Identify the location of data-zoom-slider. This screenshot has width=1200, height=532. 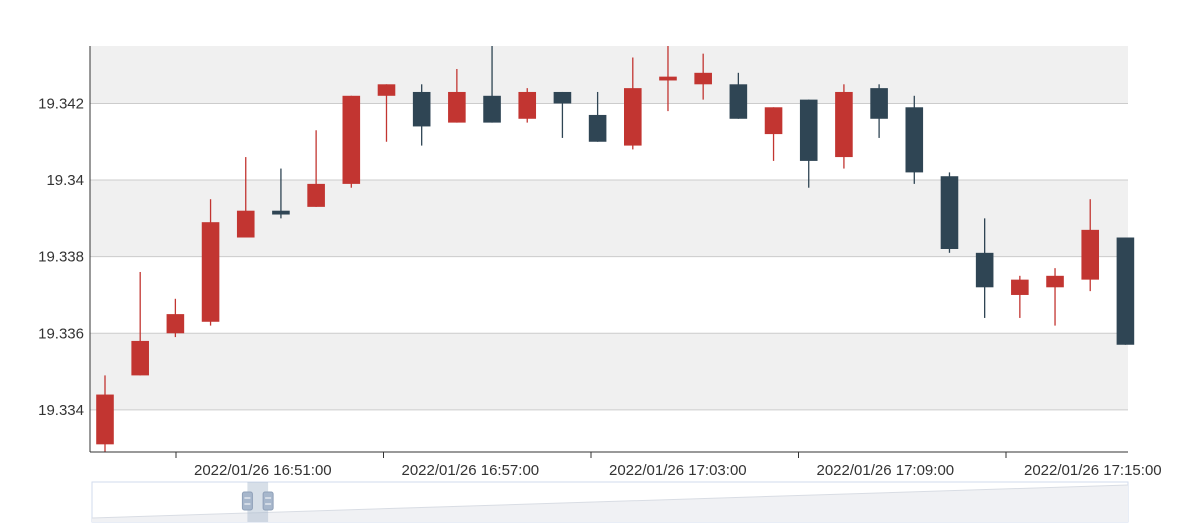
(610, 502).